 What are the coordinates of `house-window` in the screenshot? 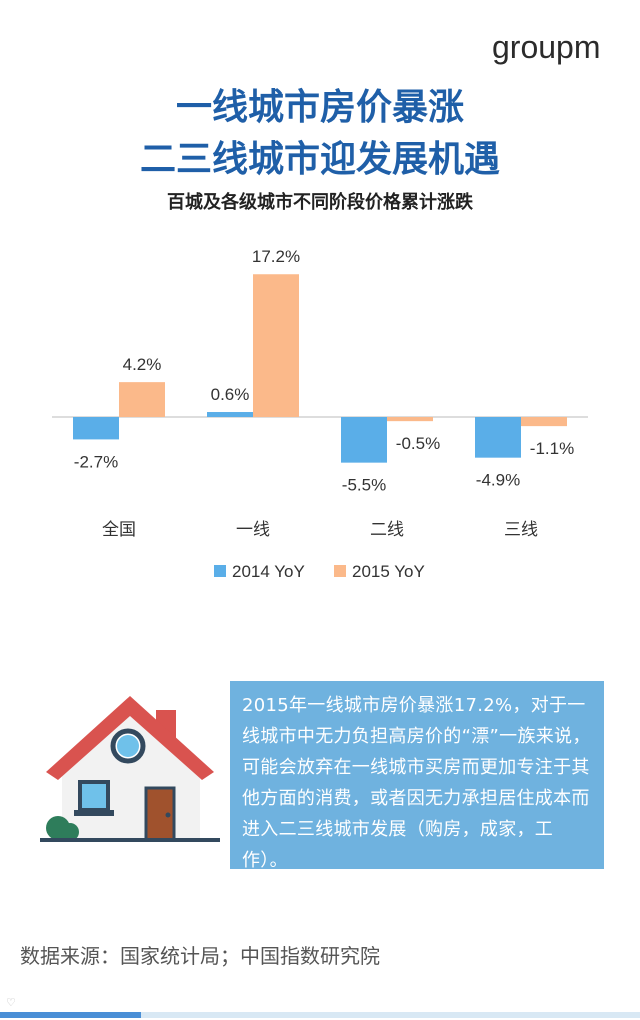 It's located at (94, 796).